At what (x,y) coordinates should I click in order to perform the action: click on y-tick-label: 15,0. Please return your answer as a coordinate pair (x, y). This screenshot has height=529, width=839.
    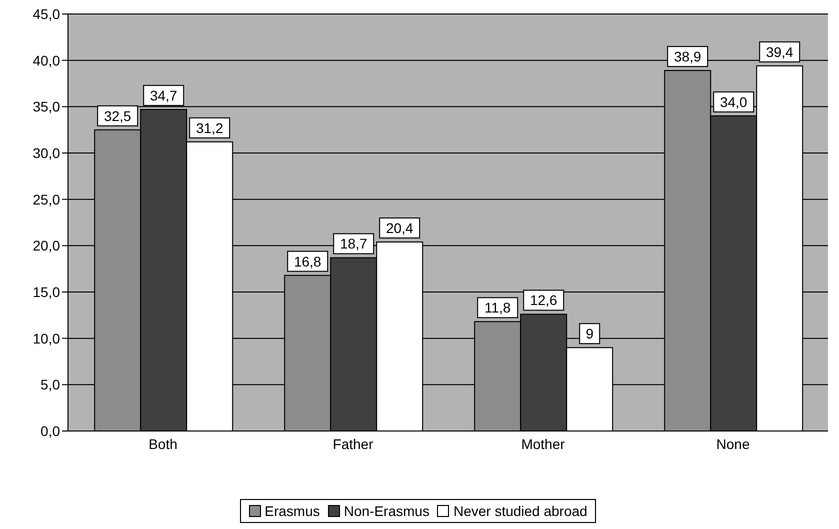
    Looking at the image, I should click on (46, 292).